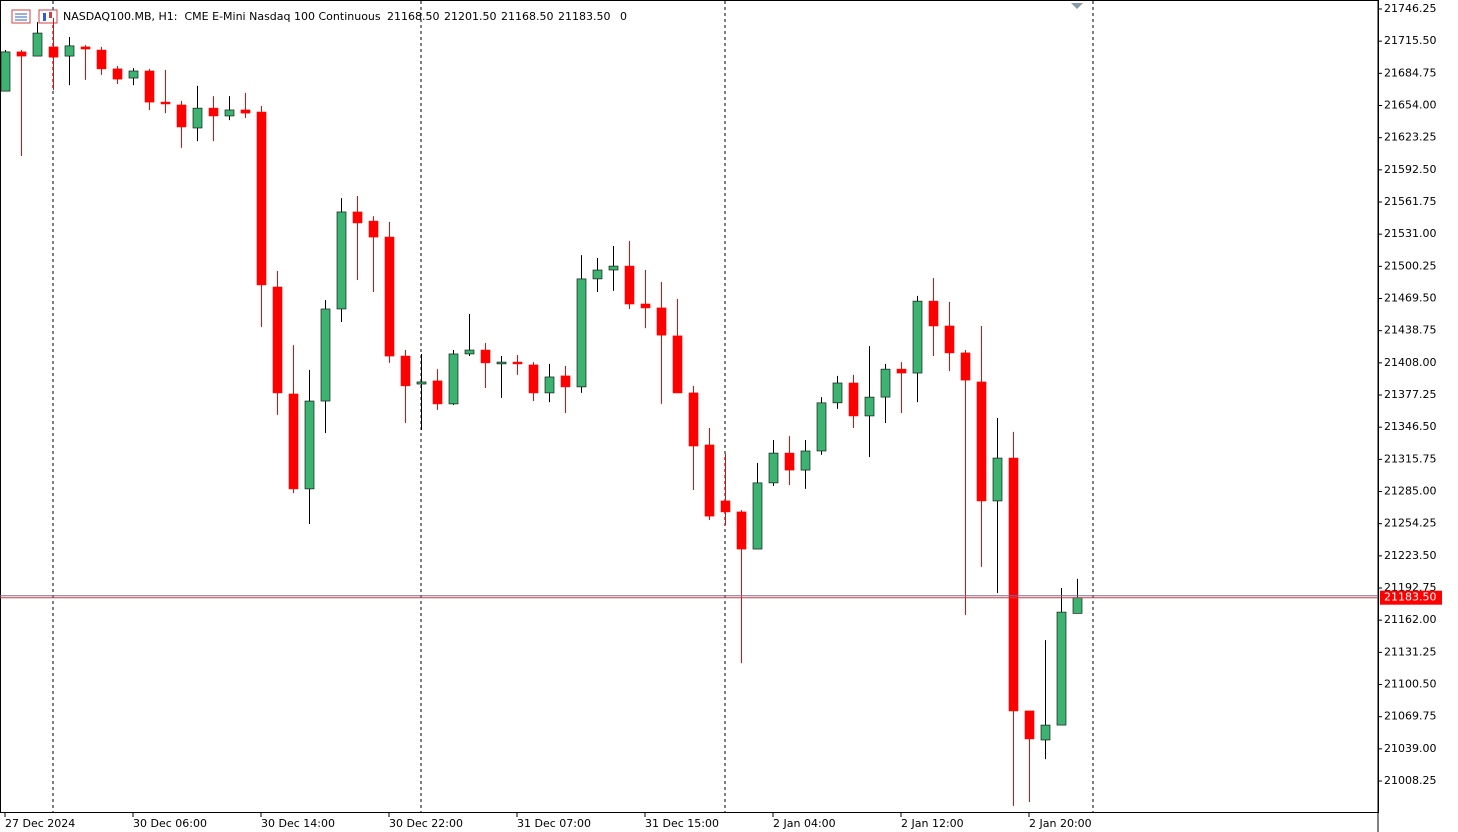 The width and height of the screenshot is (1458, 832). What do you see at coordinates (804, 823) in the screenshot?
I see `x-tick-label: 2 Jan 04:00` at bounding box center [804, 823].